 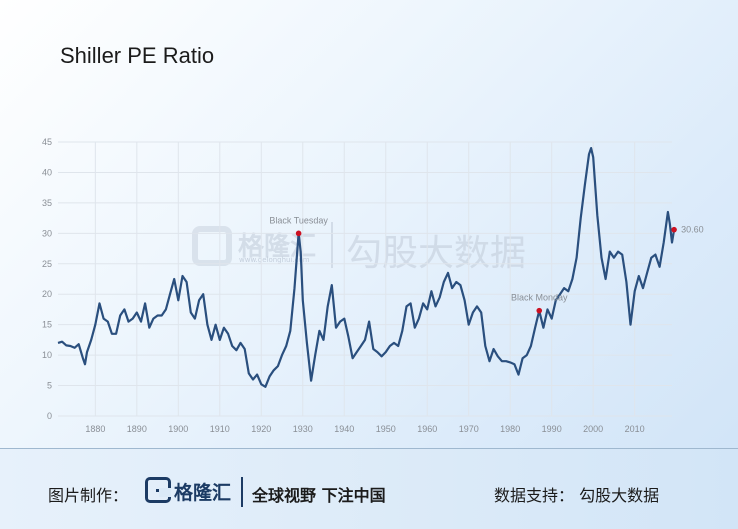 What do you see at coordinates (369, 448) in the screenshot?
I see `footer-divider-line` at bounding box center [369, 448].